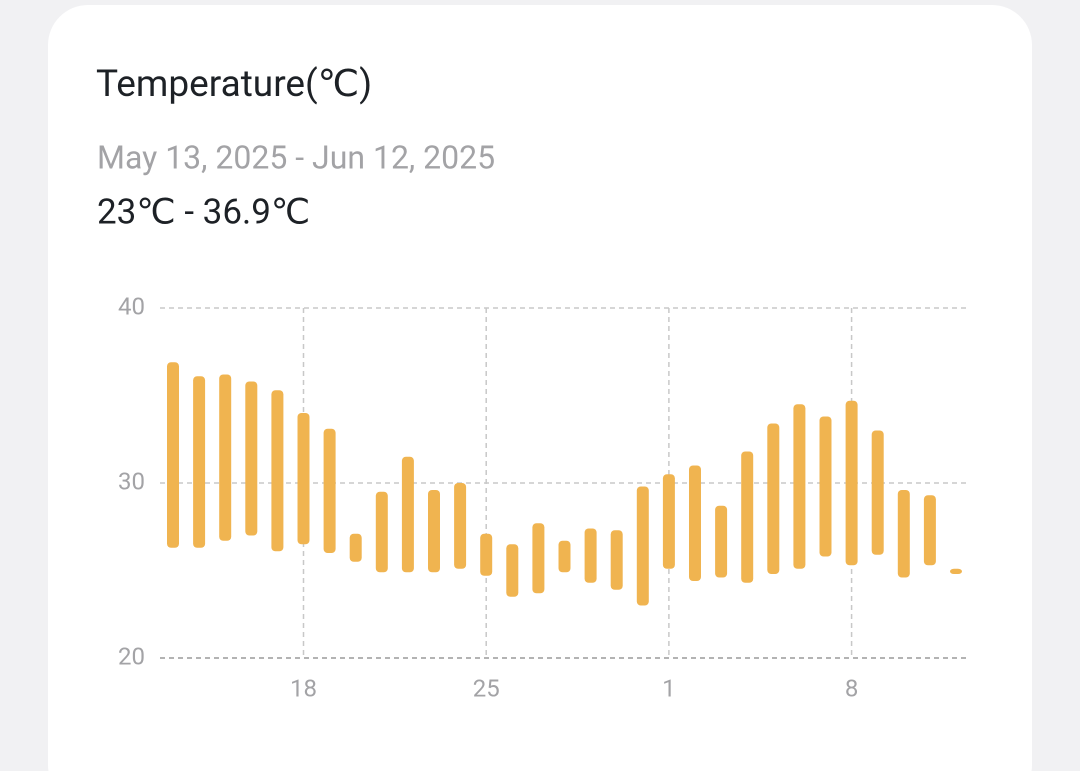 This screenshot has width=1080, height=771. I want to click on date-range: May 13, 2025 - Jun 12, 2025, so click(296, 157).